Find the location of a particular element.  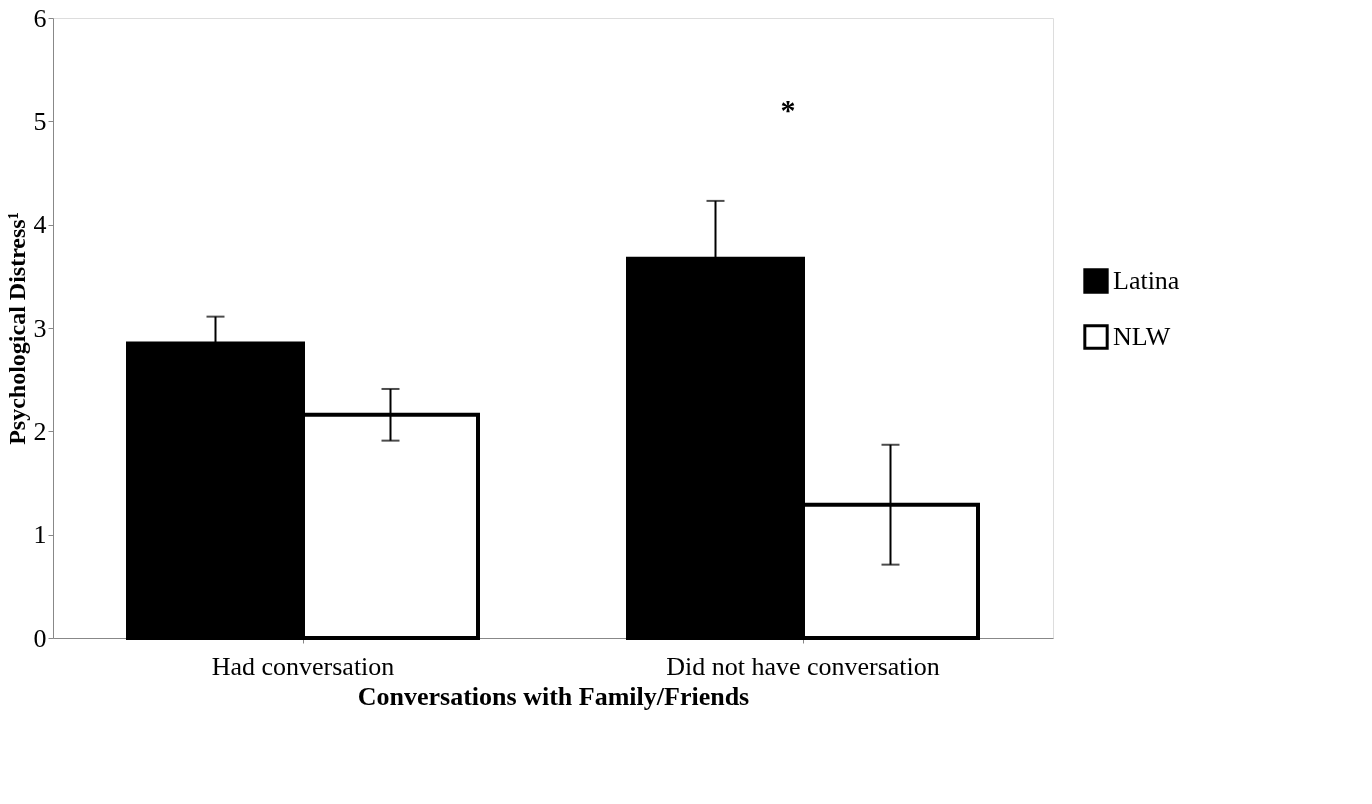

x-axis-title: Conversations with Family/Friends is located at coordinates (553, 696).